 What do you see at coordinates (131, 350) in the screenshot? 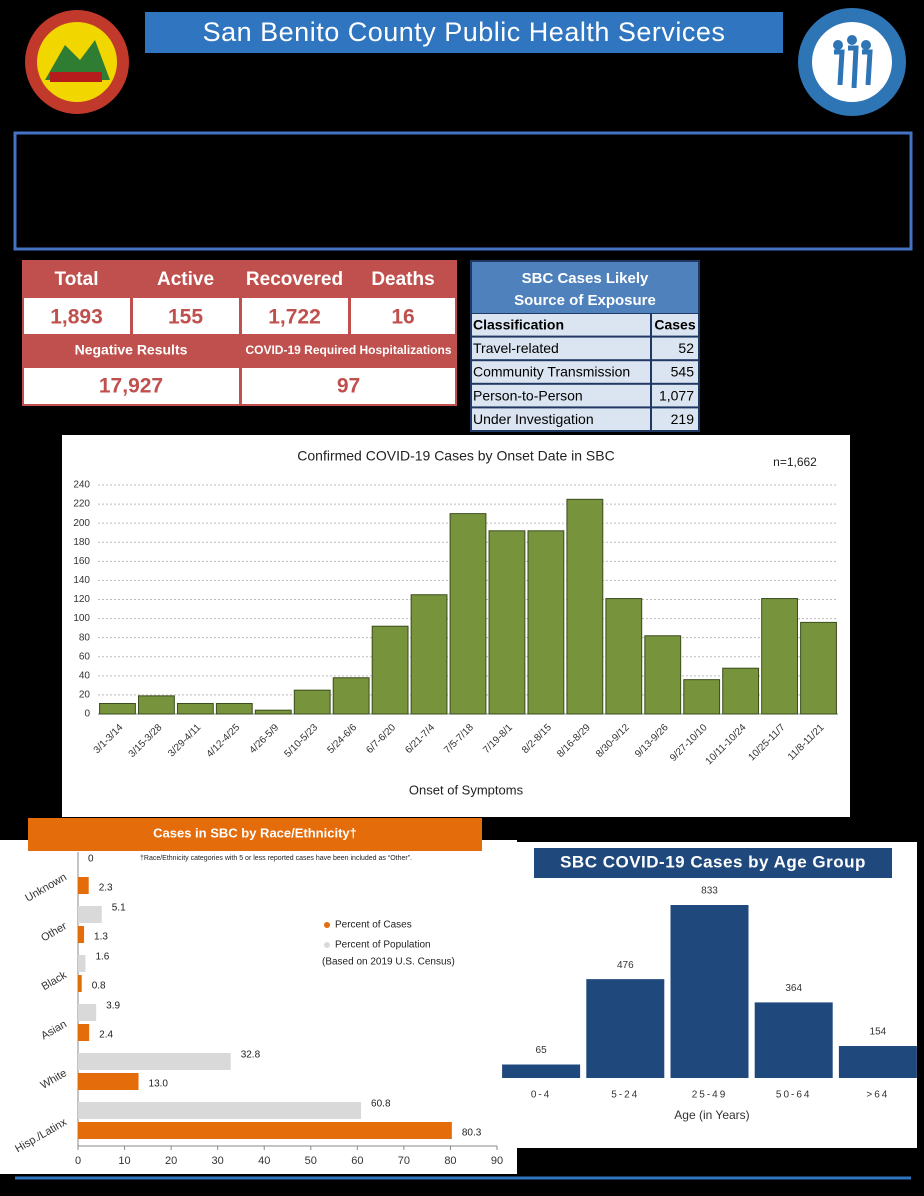
I see `stat-label: Negative Results` at bounding box center [131, 350].